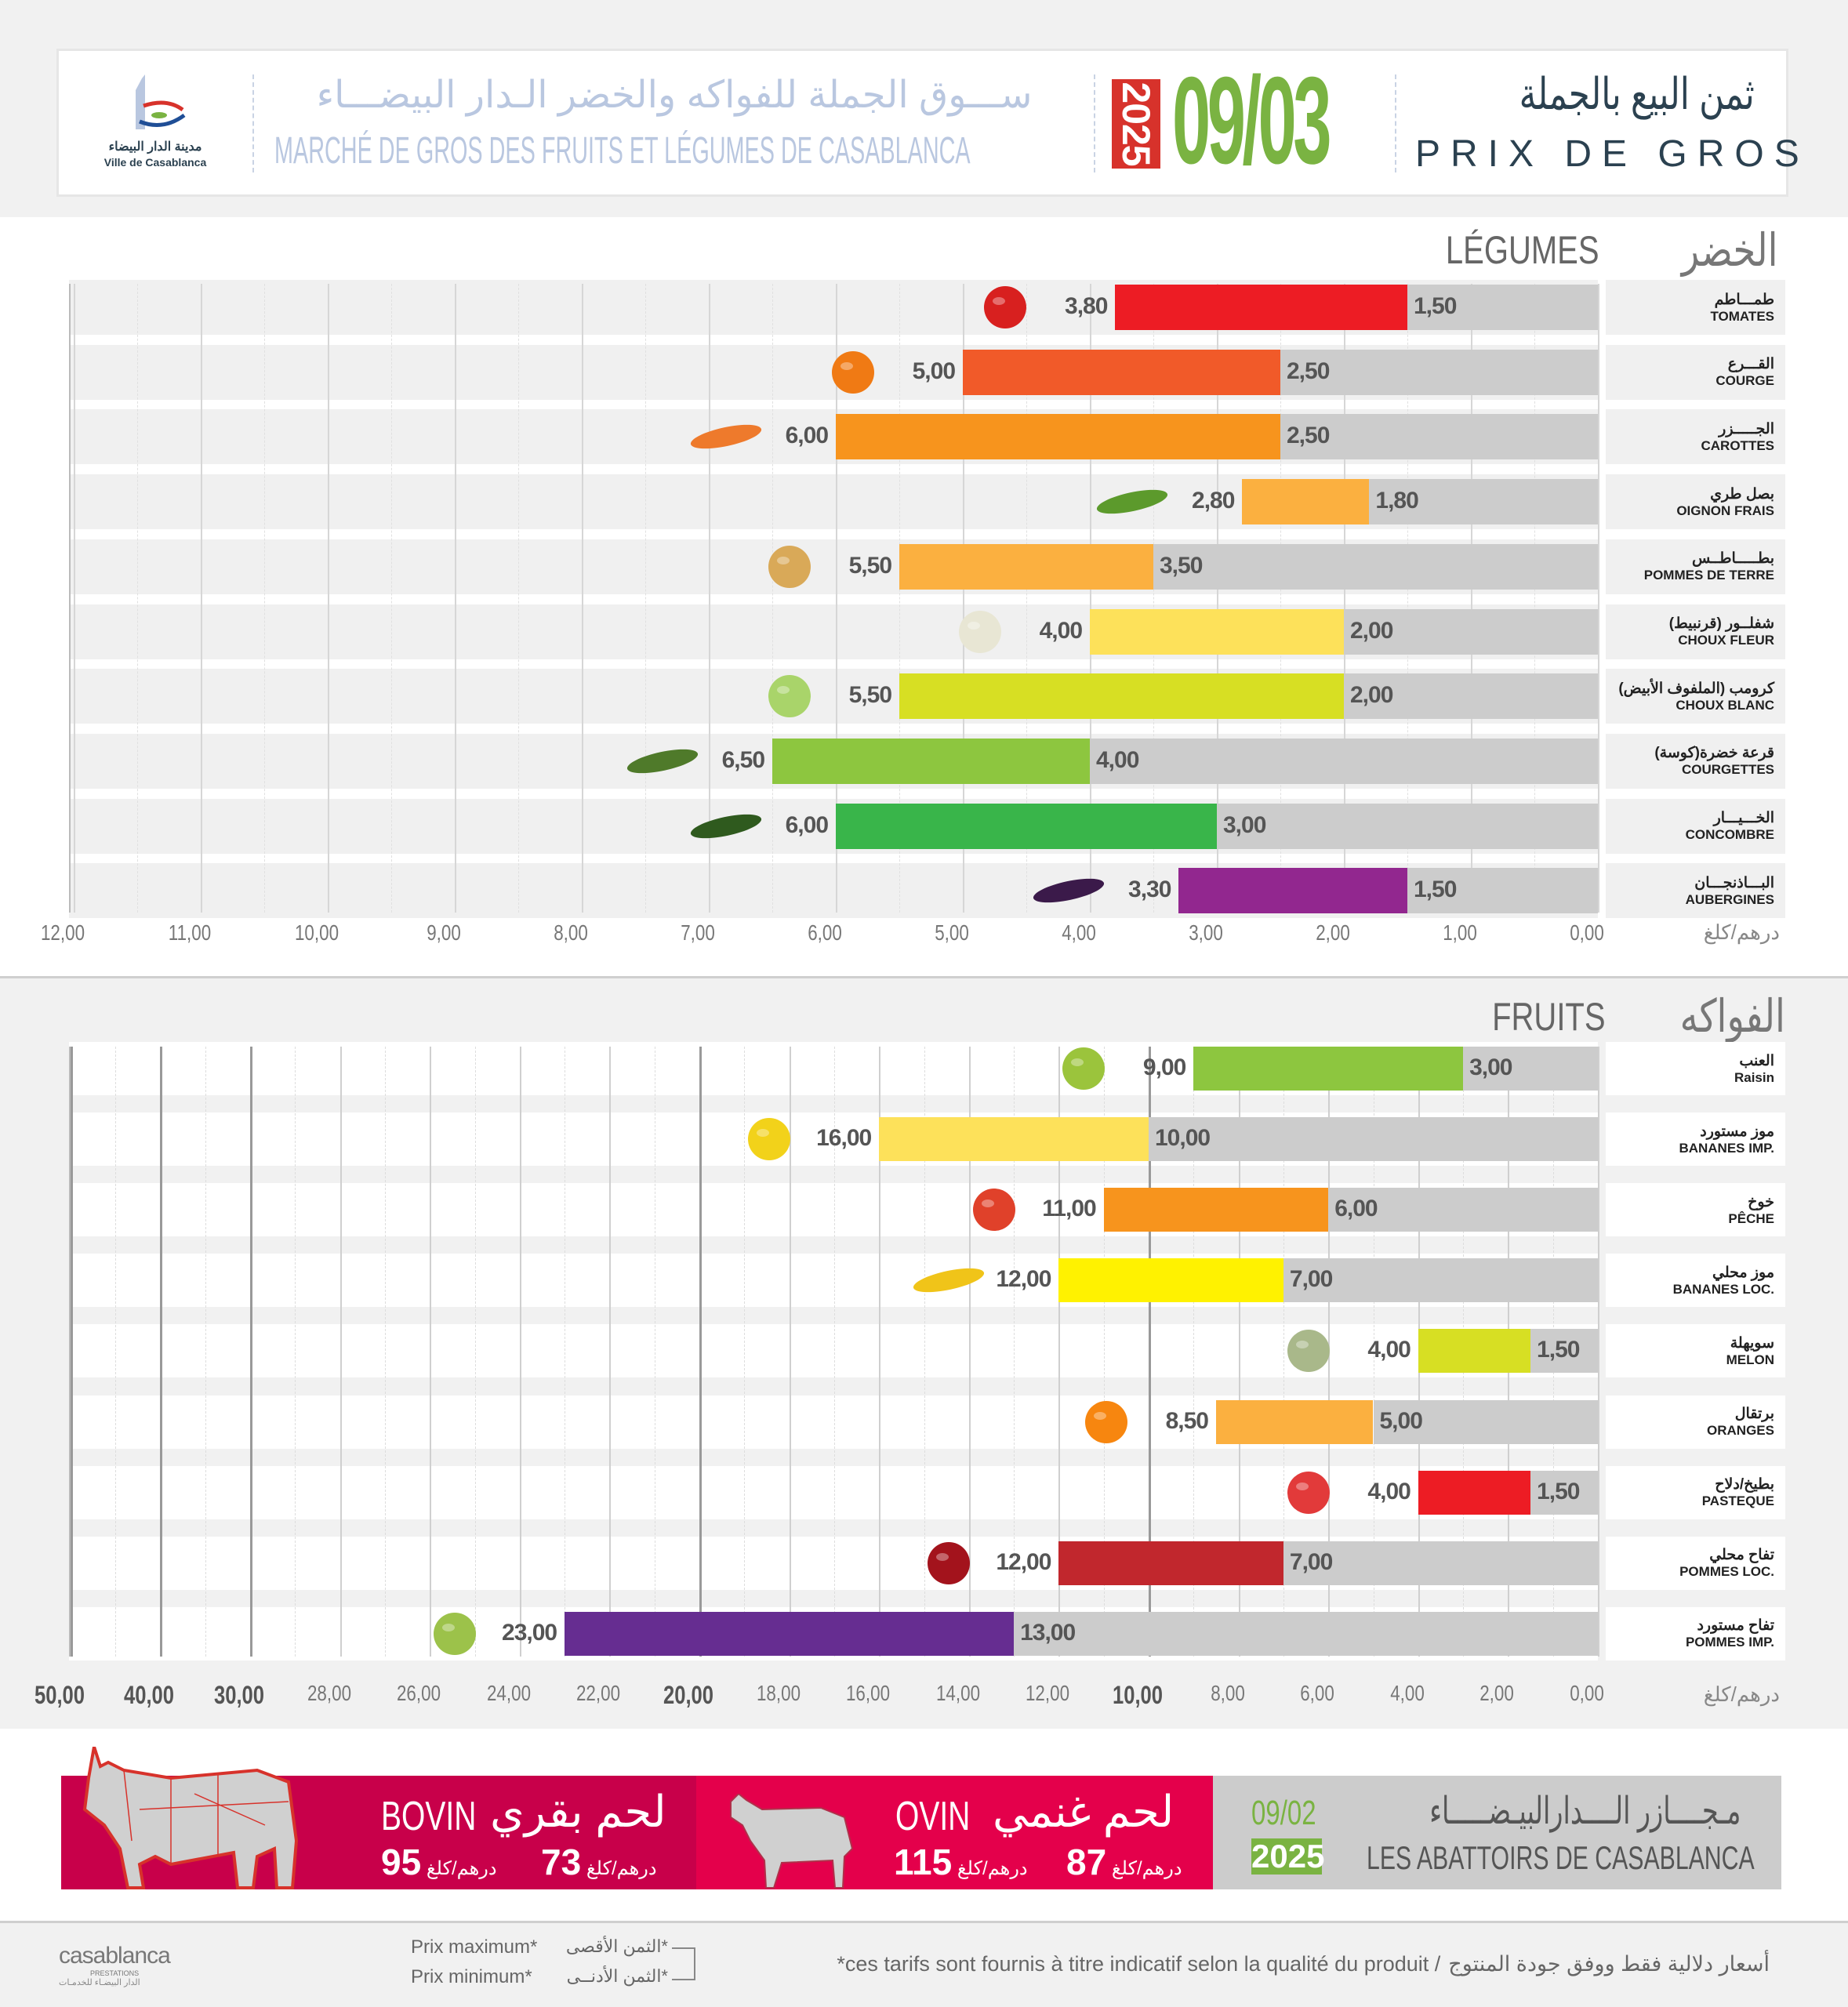 Image resolution: width=1848 pixels, height=2007 pixels. Describe the element at coordinates (1048, 1632) in the screenshot. I see `min-price-label: 13,00` at that location.